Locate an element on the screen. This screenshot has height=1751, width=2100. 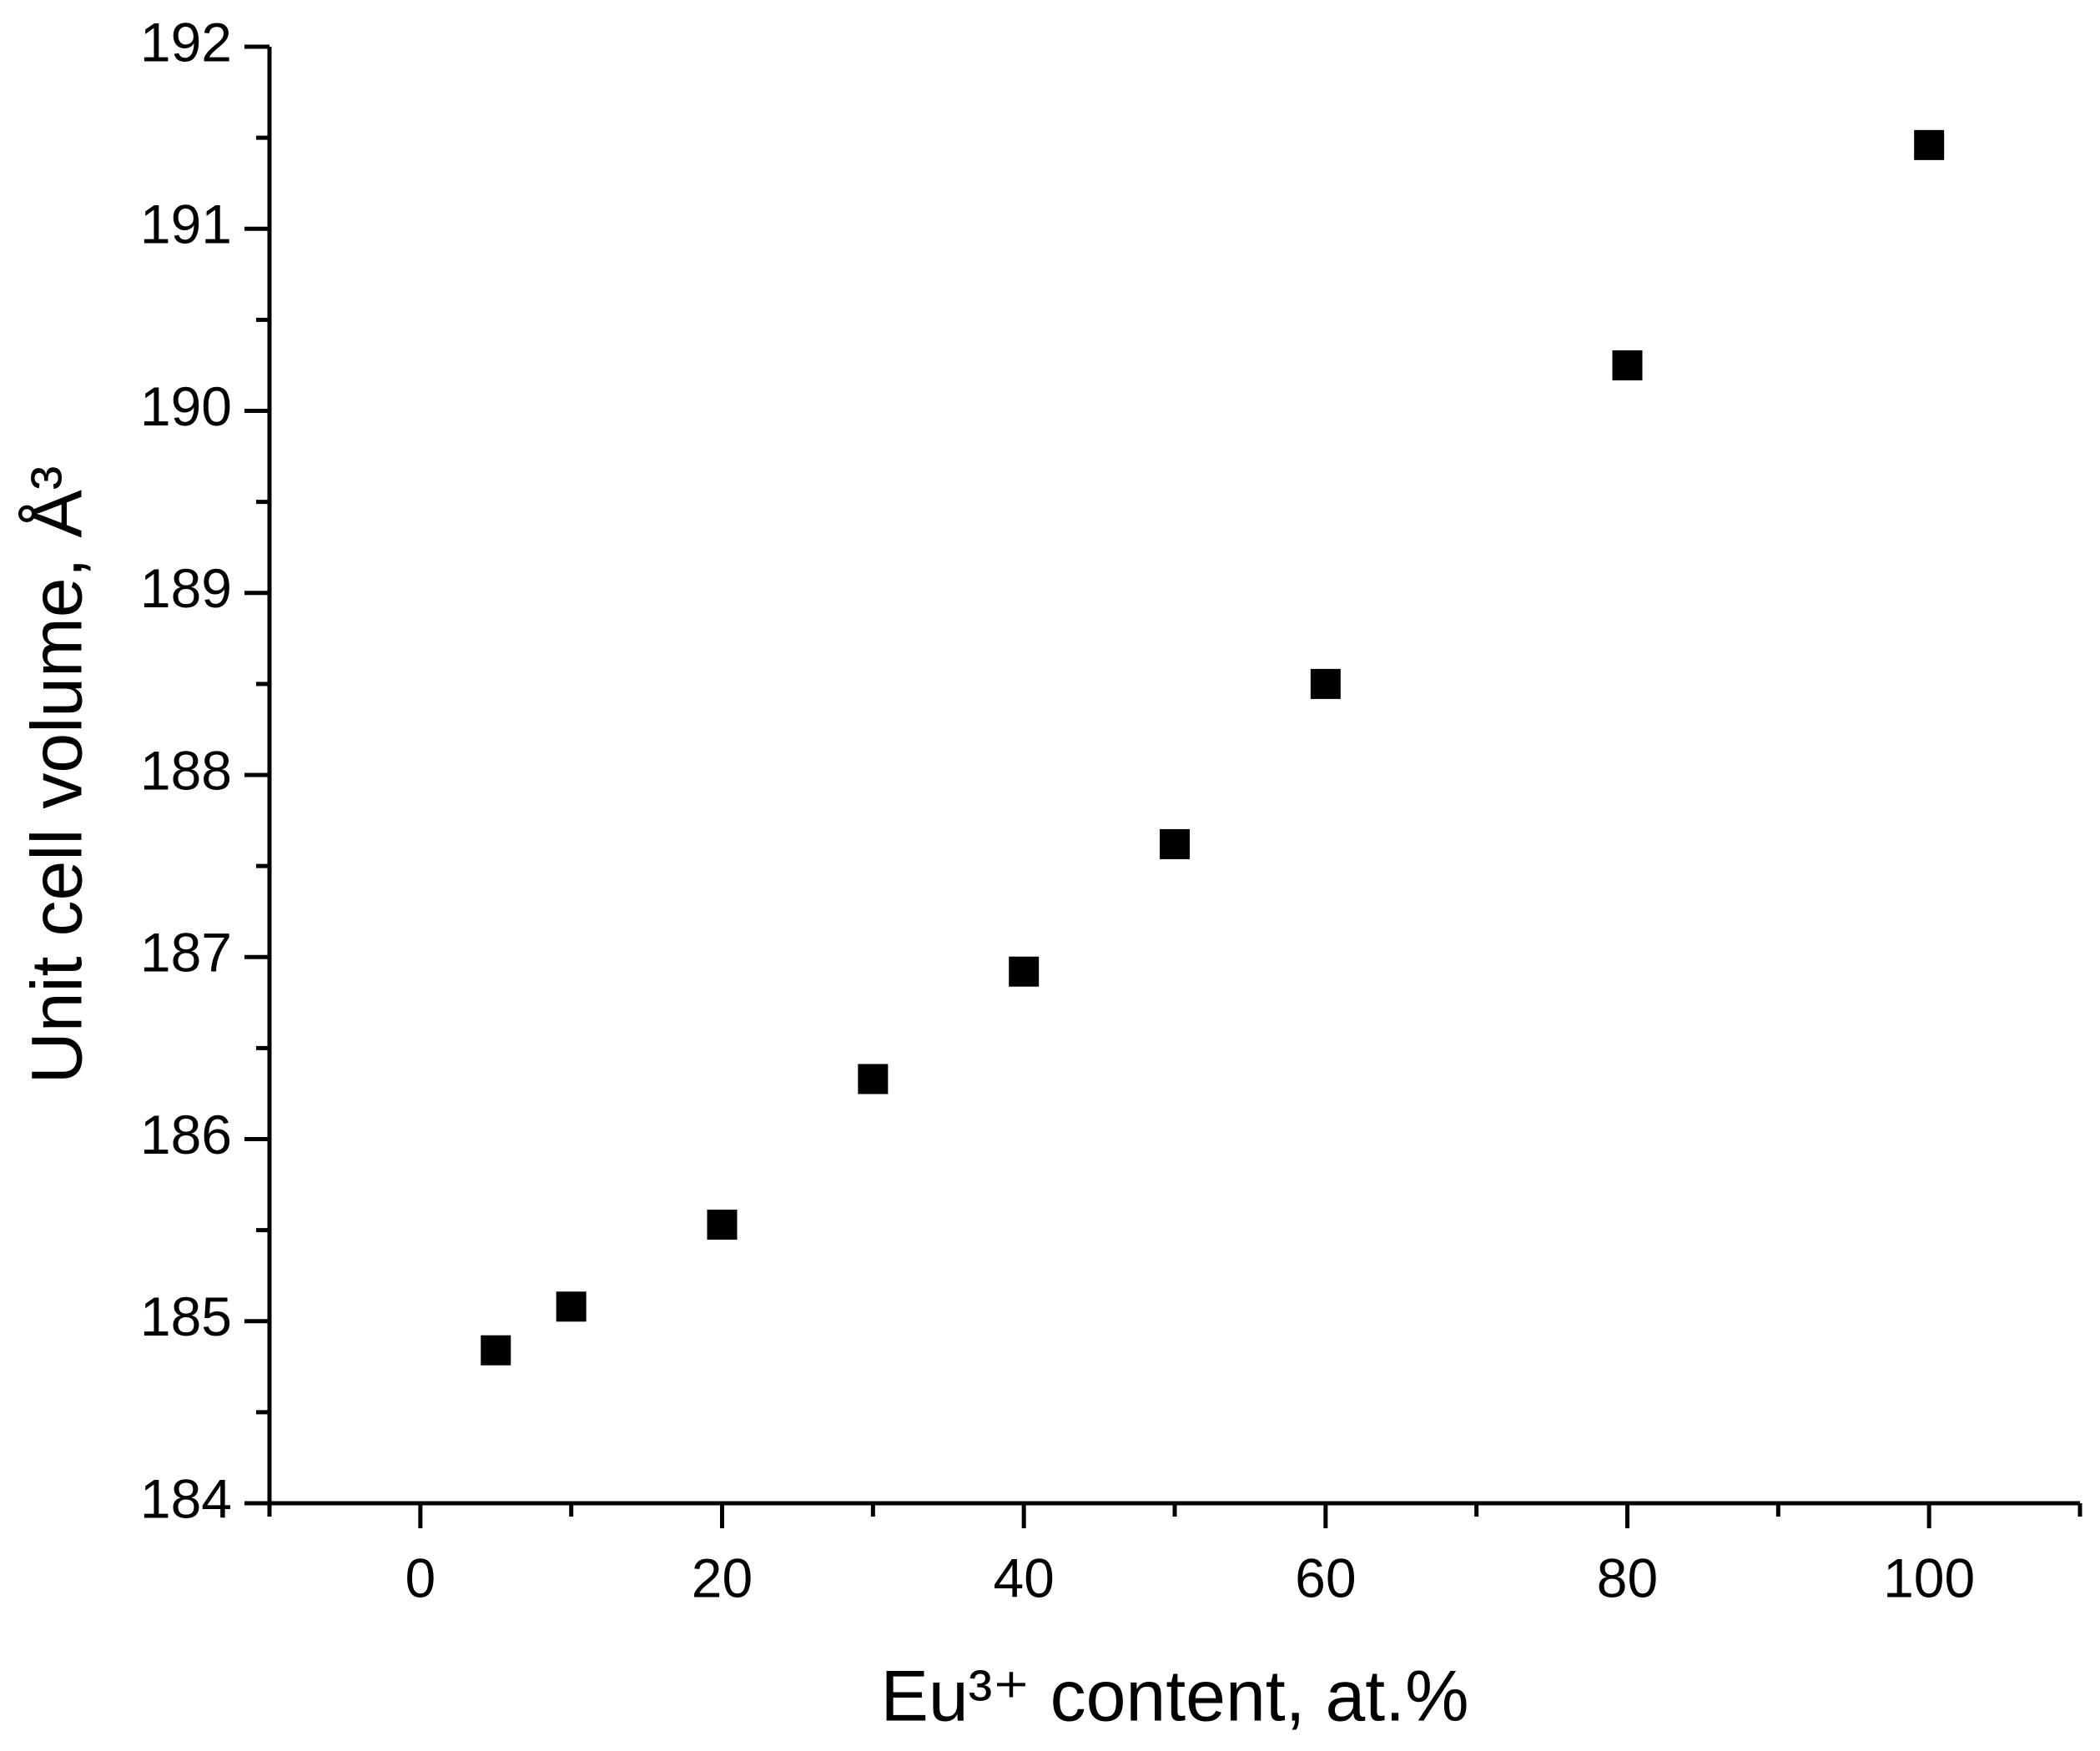
y-tick-label: 191 is located at coordinates (186, 224).